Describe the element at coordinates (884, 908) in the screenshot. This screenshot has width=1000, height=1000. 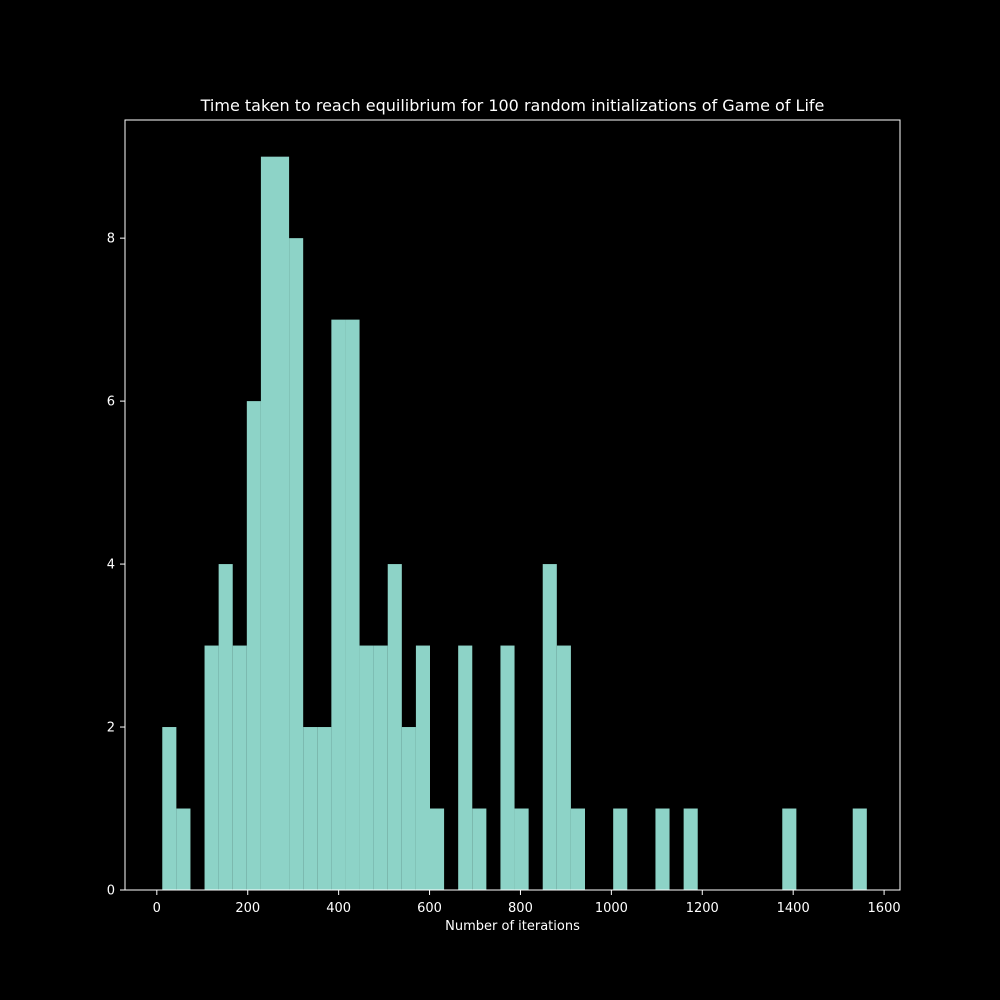
I see `x-tick-label: 1600` at that location.